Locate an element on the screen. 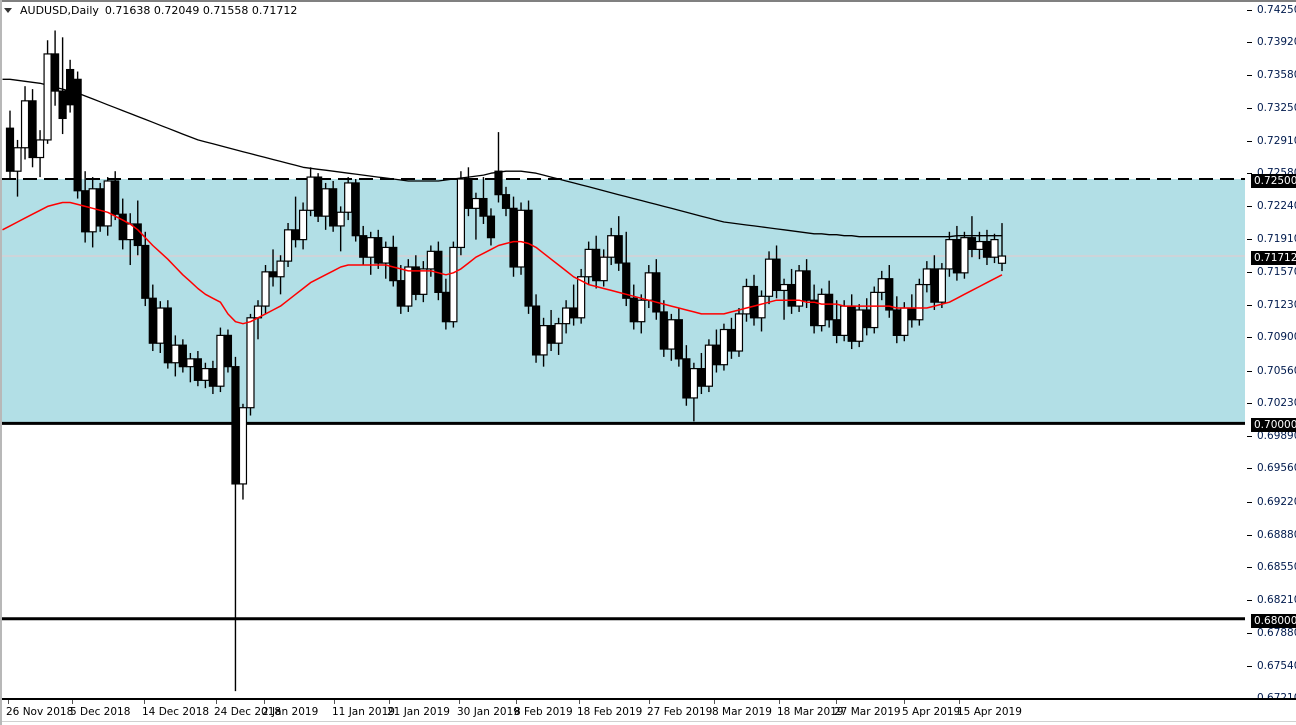 Image resolution: width=1296 pixels, height=725 pixels. date-label: 26 Nov 2018 is located at coordinates (40, 712).